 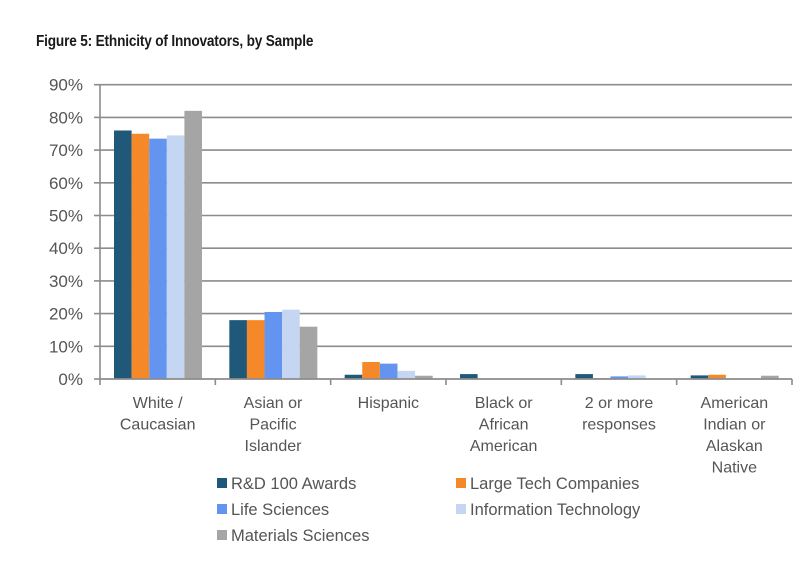 I want to click on x-tick-label-line: Asian or, so click(x=273, y=403).